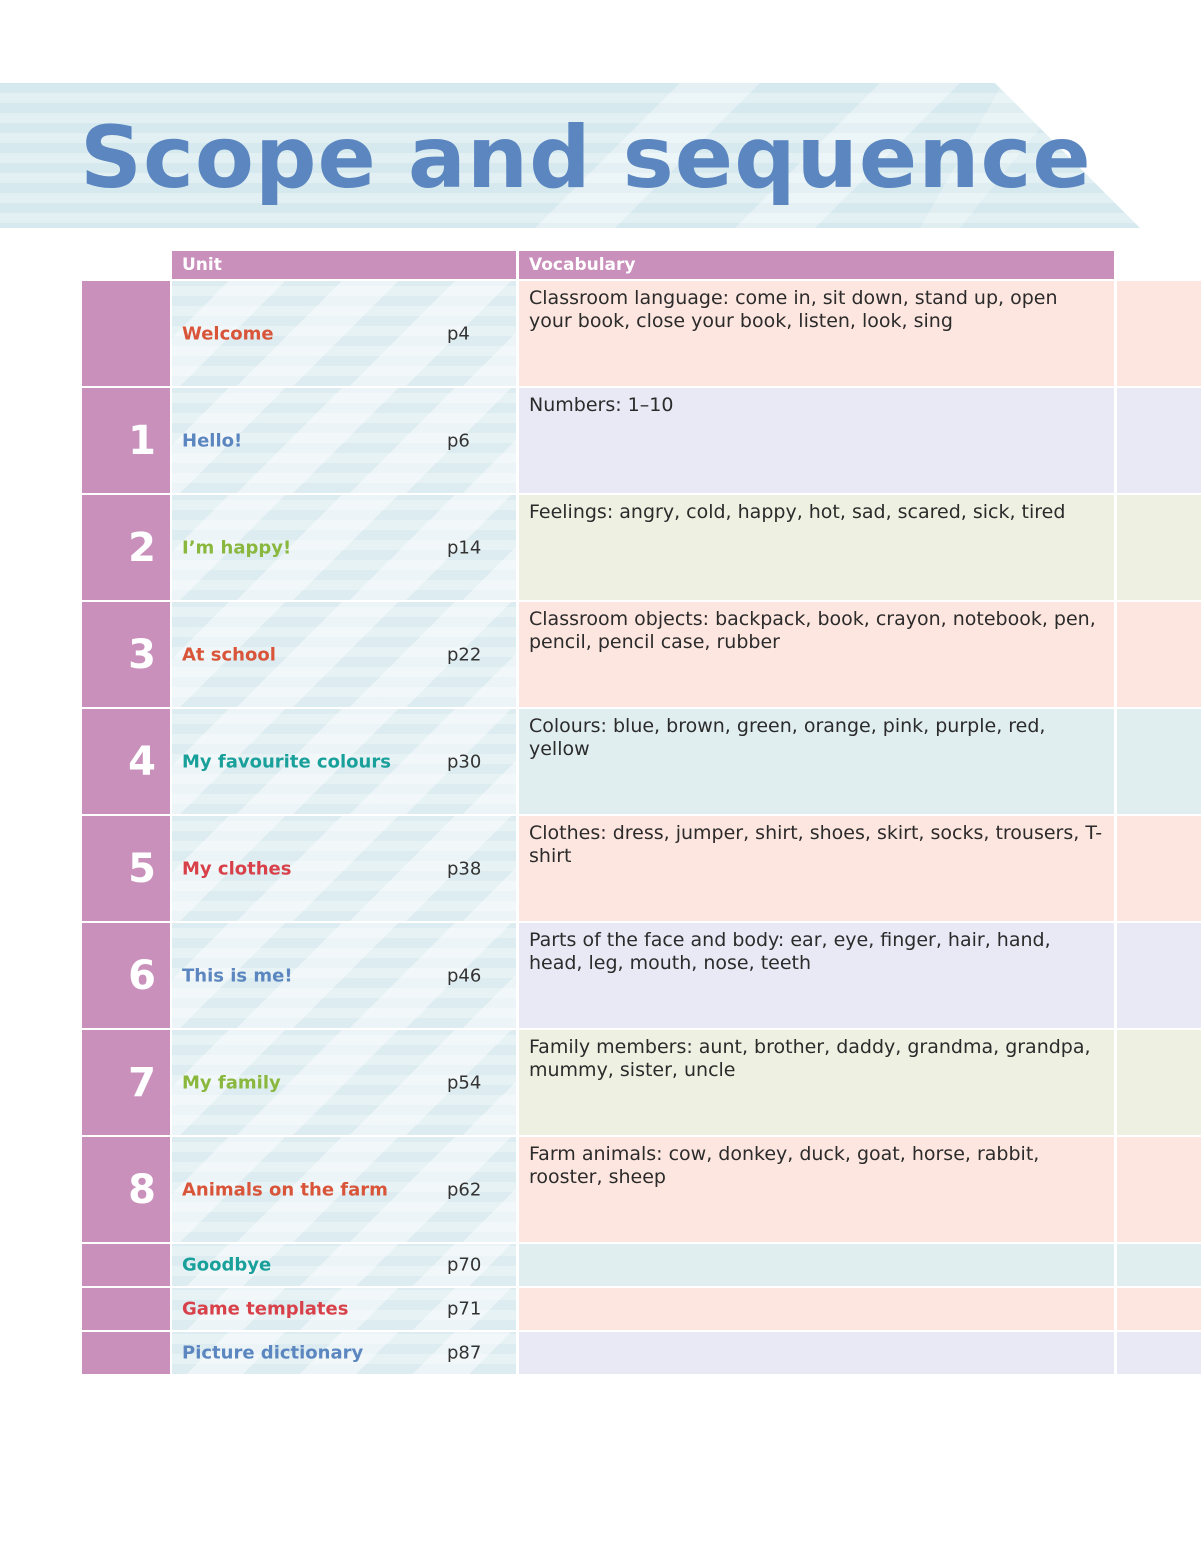 The height and width of the screenshot is (1553, 1201). What do you see at coordinates (126, 547) in the screenshot?
I see `unit-number-cell: 2` at bounding box center [126, 547].